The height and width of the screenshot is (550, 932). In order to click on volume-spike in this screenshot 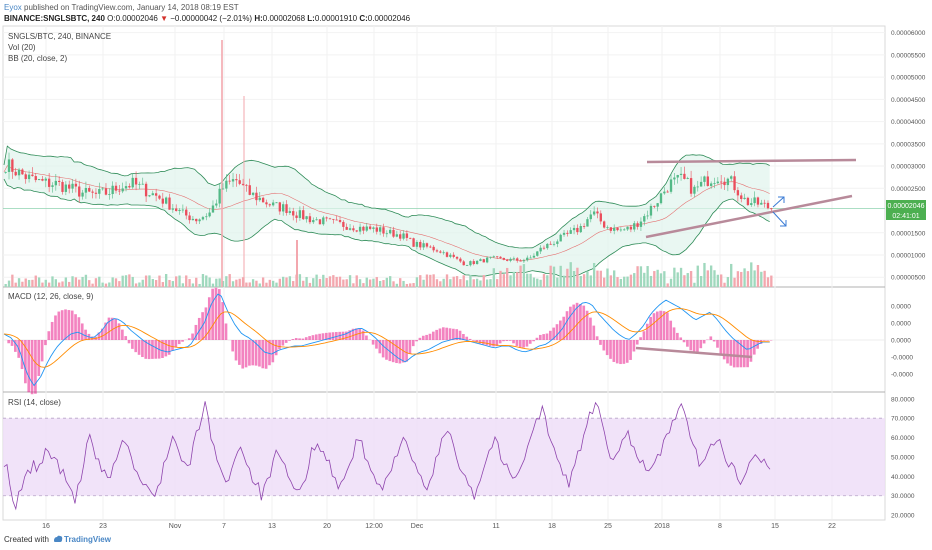, I will do `click(244, 191)`.